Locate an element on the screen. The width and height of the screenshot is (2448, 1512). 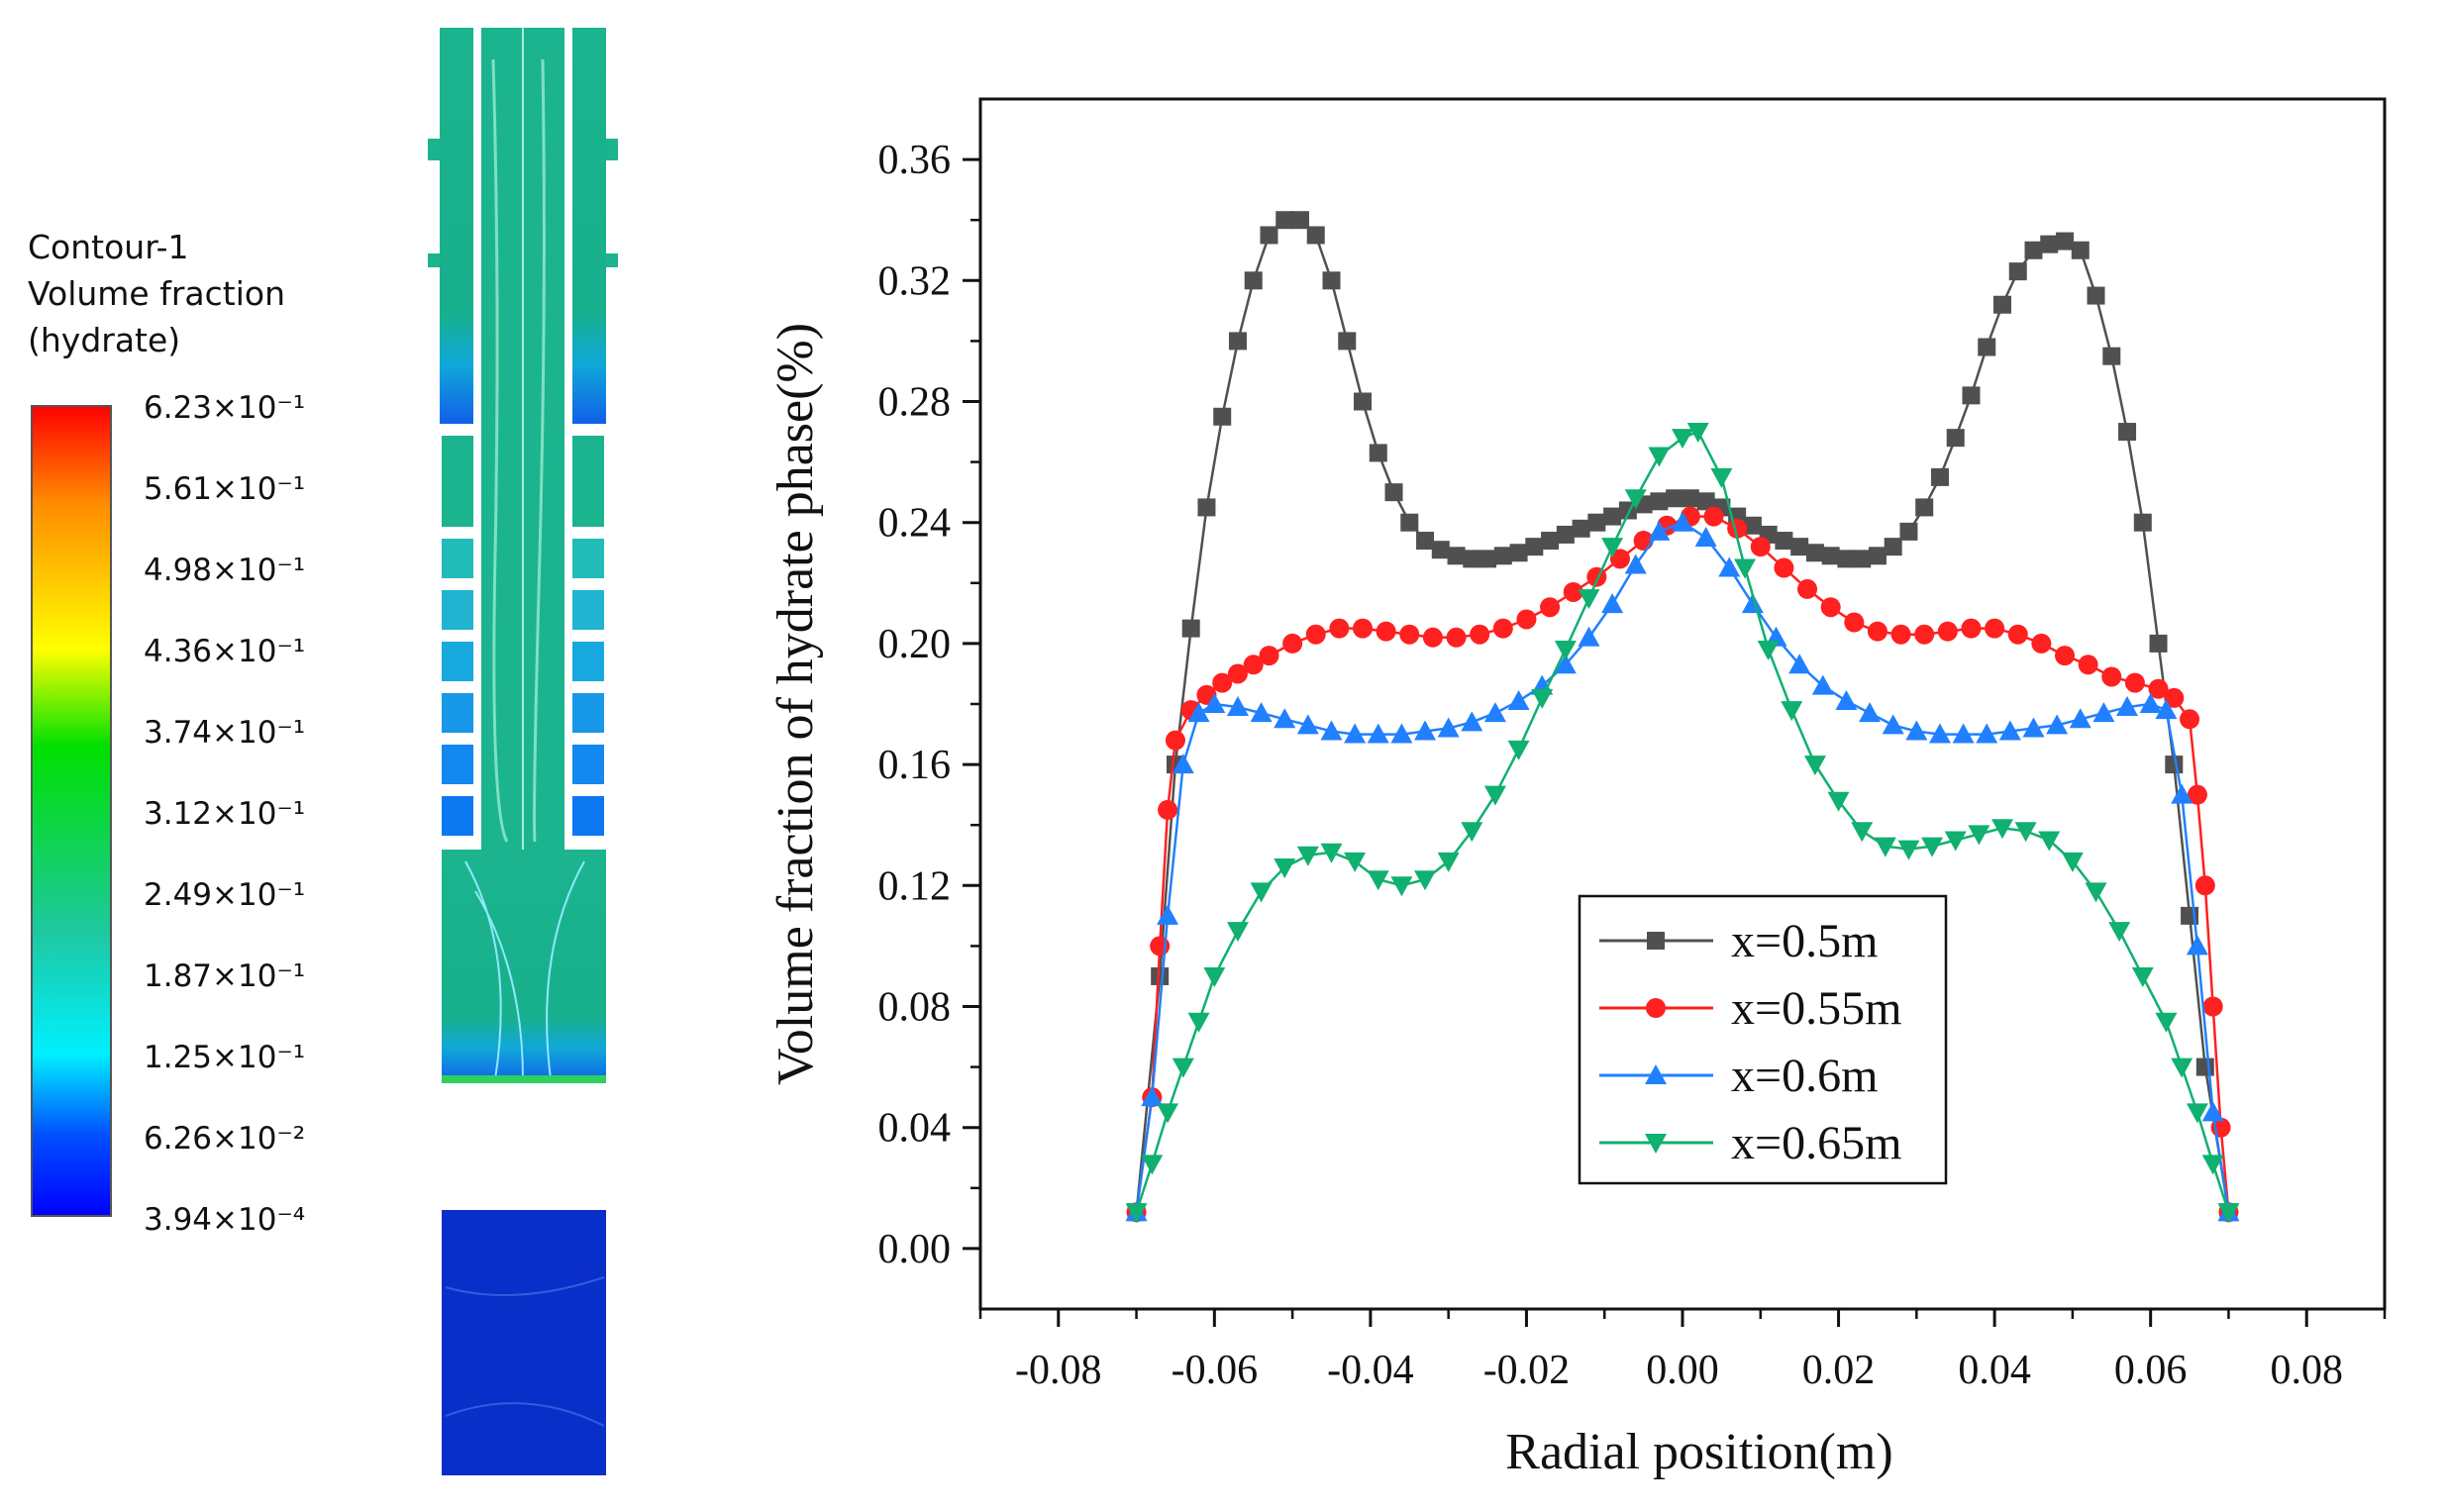
colorbar-label-5: 3.12×10⁻¹ is located at coordinates (224, 814).